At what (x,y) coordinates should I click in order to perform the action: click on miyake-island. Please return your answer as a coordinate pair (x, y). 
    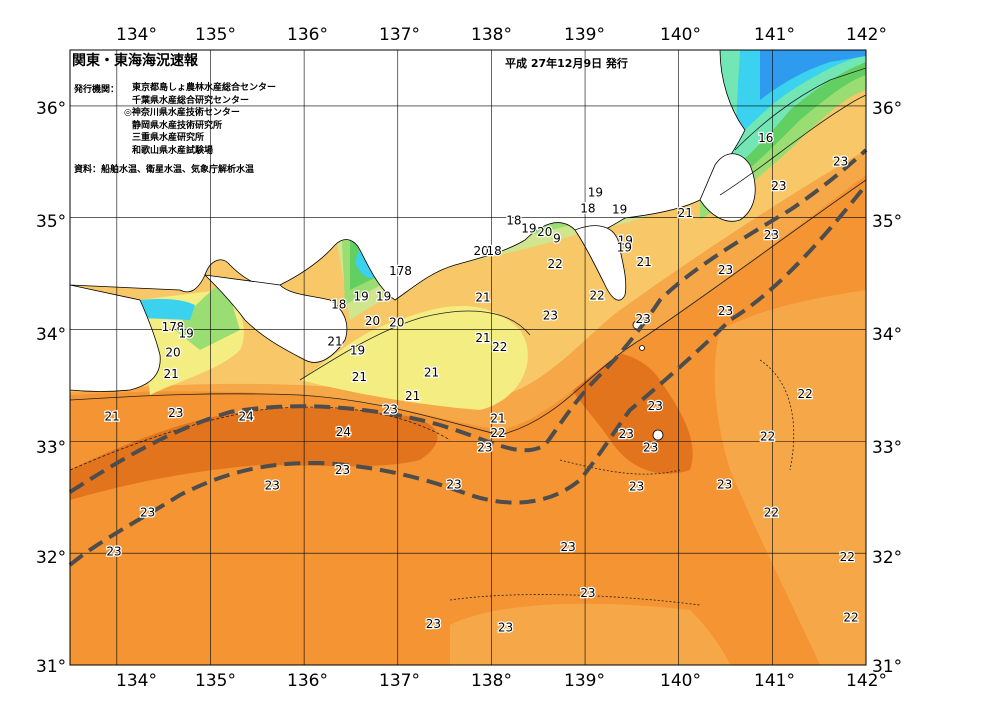
    Looking at the image, I should click on (642, 348).